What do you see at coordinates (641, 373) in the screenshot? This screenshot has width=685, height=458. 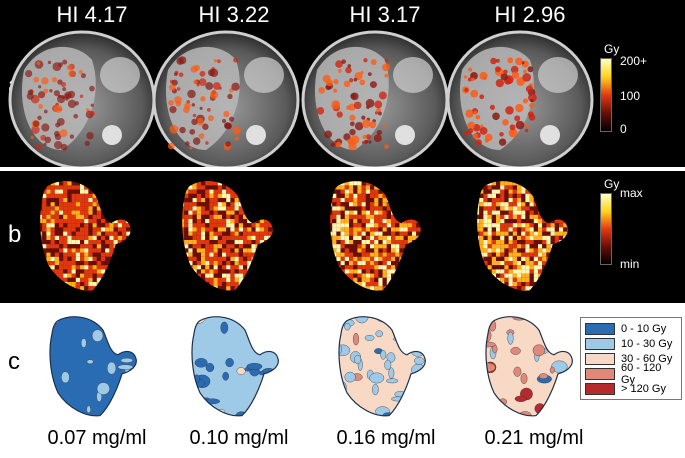 I see `legend-label-4: 60 - 120 Gy` at bounding box center [641, 373].